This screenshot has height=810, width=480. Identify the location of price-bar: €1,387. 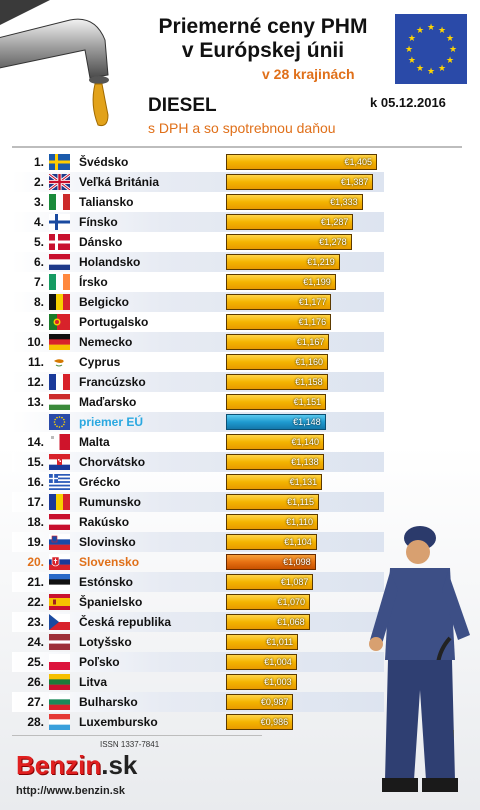
(300, 182).